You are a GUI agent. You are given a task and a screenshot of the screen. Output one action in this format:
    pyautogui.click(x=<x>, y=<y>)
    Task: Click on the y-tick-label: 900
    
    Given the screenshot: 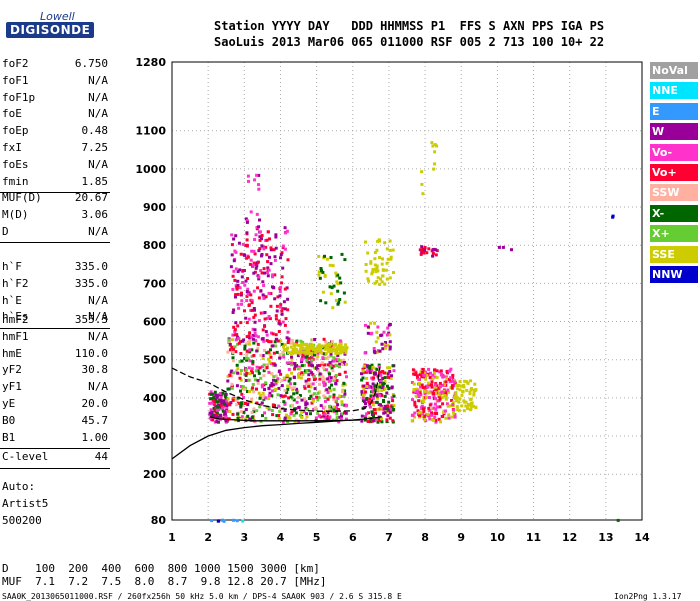 What is the action you would take?
    pyautogui.click(x=154, y=207)
    